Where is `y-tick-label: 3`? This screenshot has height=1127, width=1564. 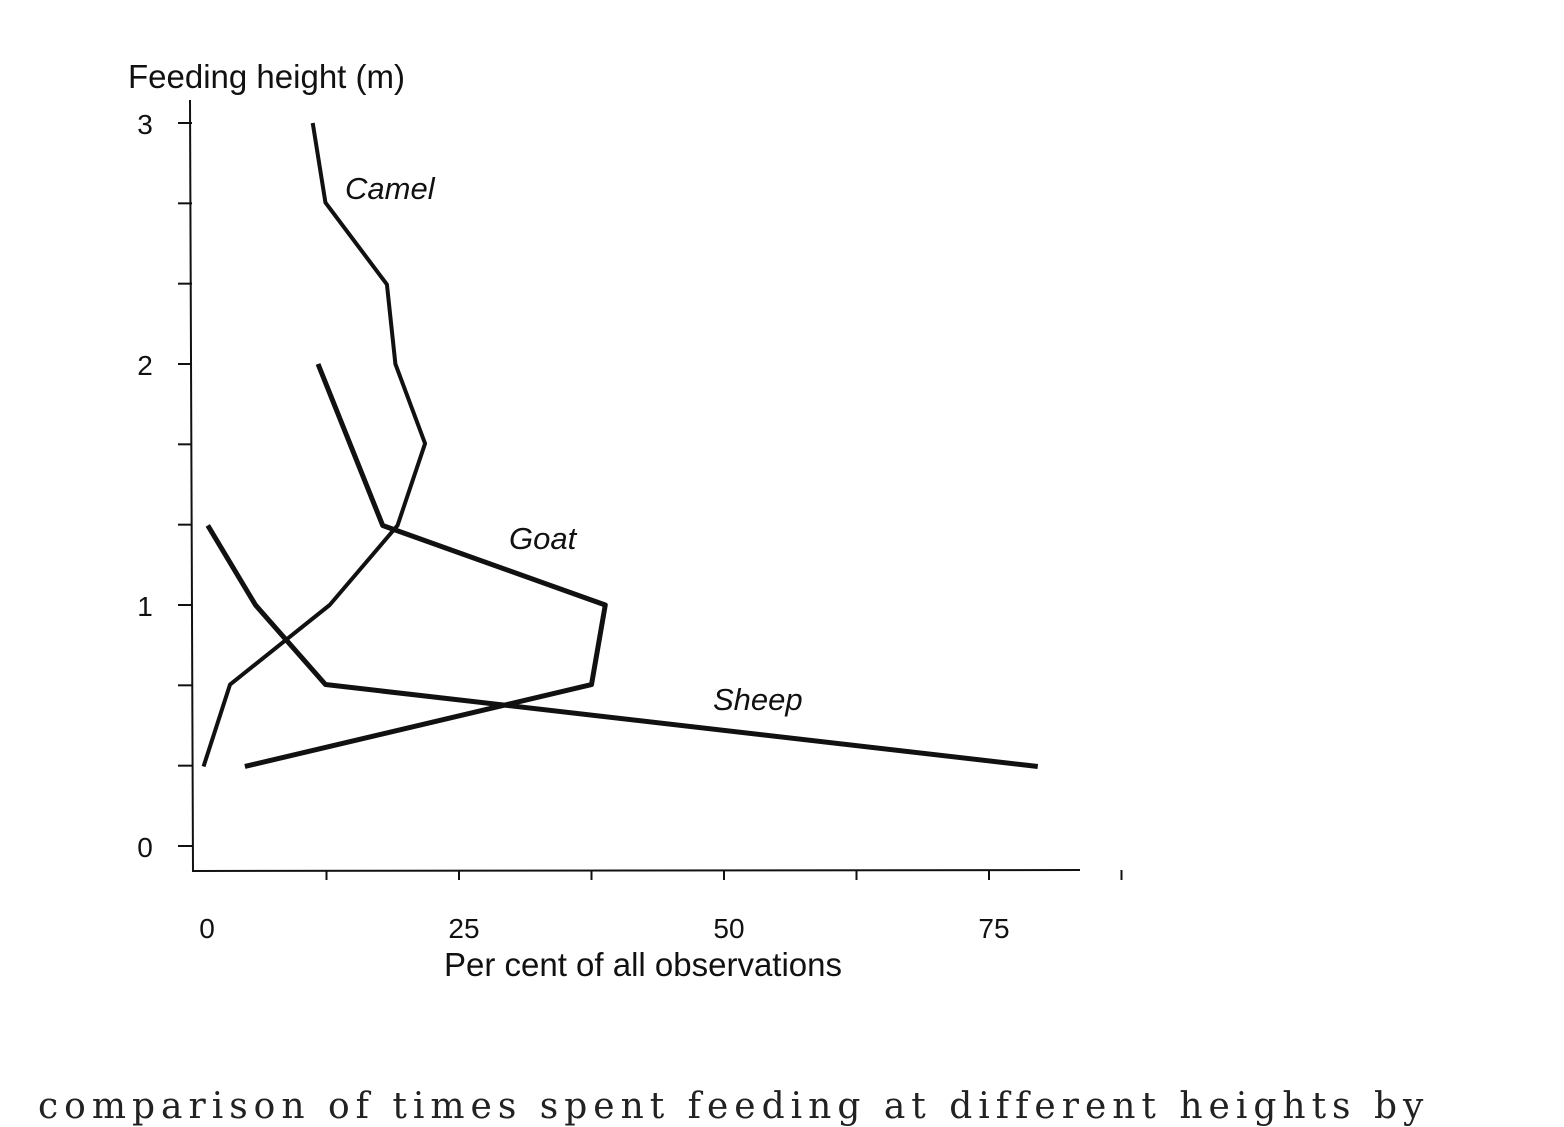 y-tick-label: 3 is located at coordinates (145, 124).